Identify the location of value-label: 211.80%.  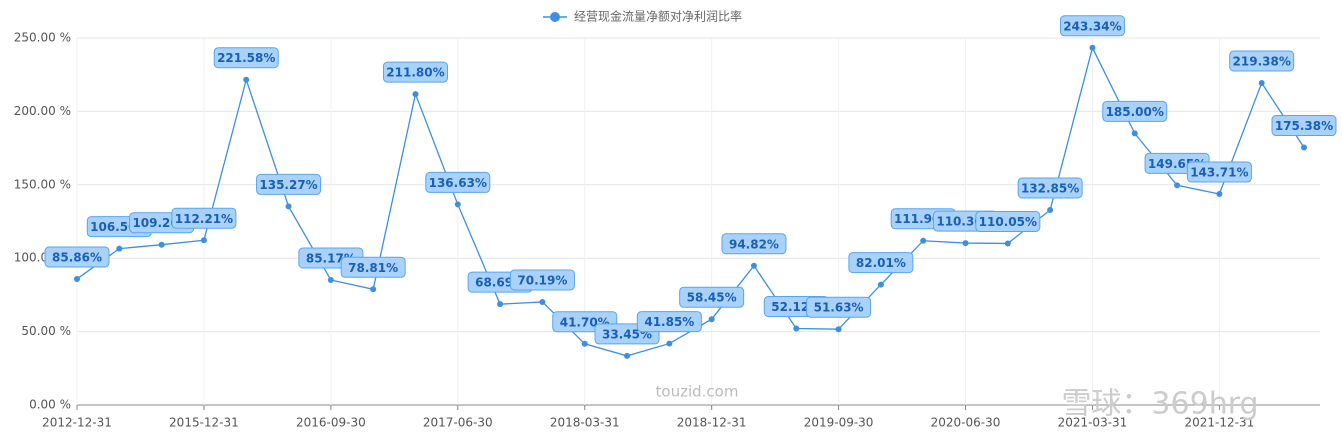
(415, 72).